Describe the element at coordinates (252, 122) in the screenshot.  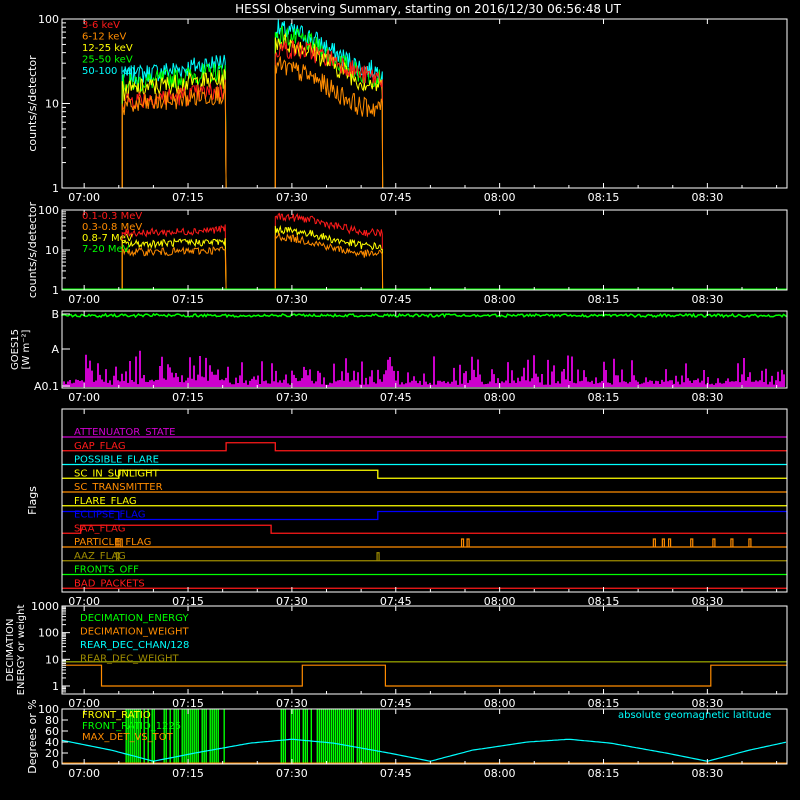
I see `series-line-6-12-keV` at that location.